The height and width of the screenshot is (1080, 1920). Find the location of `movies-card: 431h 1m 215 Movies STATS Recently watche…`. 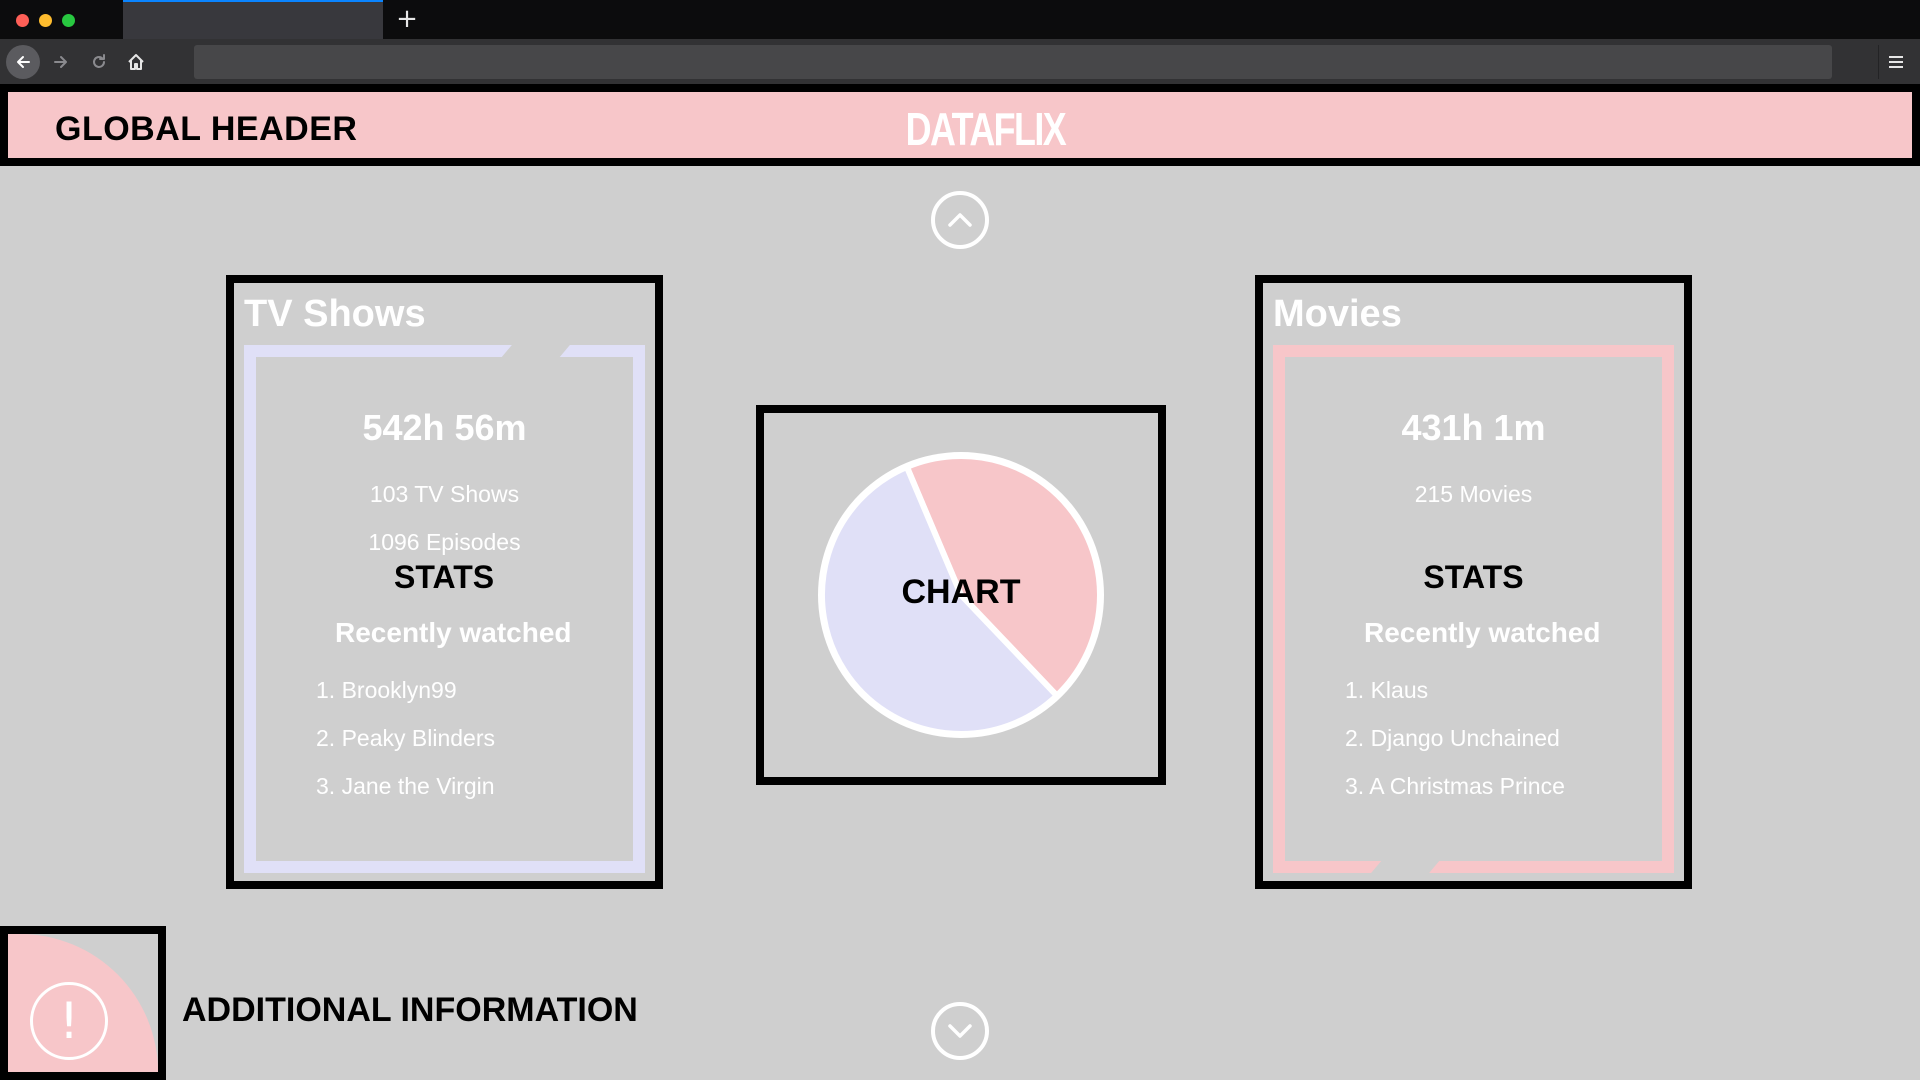

movies-card: 431h 1m 215 Movies STATS Recently watche… is located at coordinates (1473, 609).